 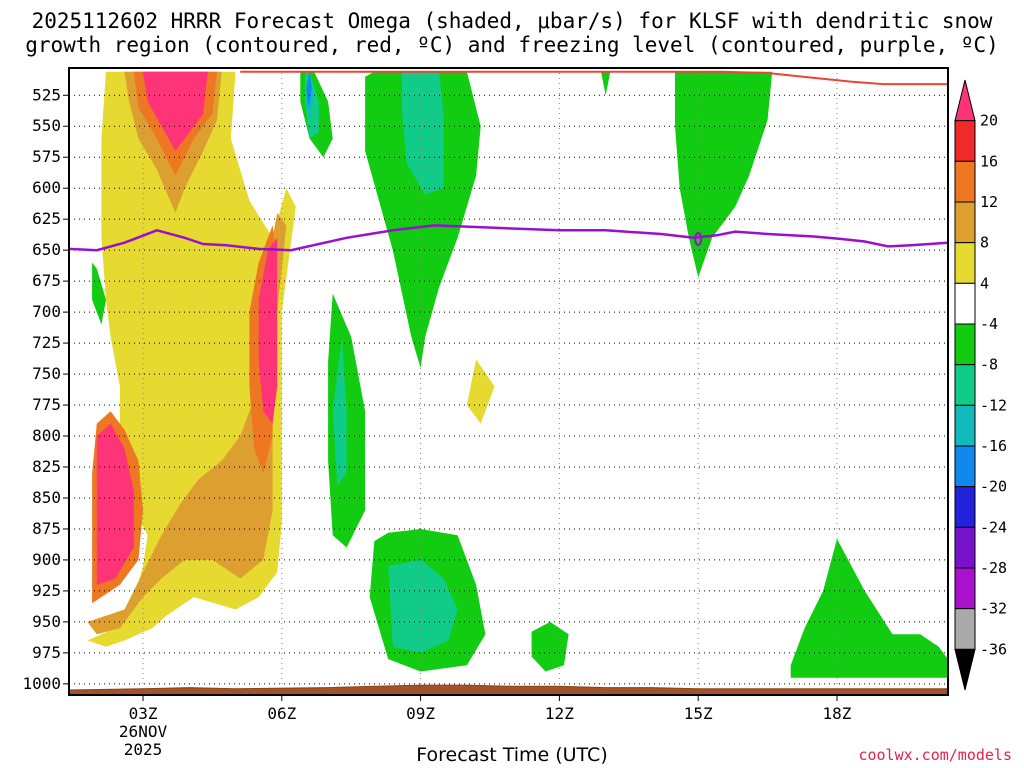 What do you see at coordinates (41, 683) in the screenshot?
I see `y-tick-label: 1000` at bounding box center [41, 683].